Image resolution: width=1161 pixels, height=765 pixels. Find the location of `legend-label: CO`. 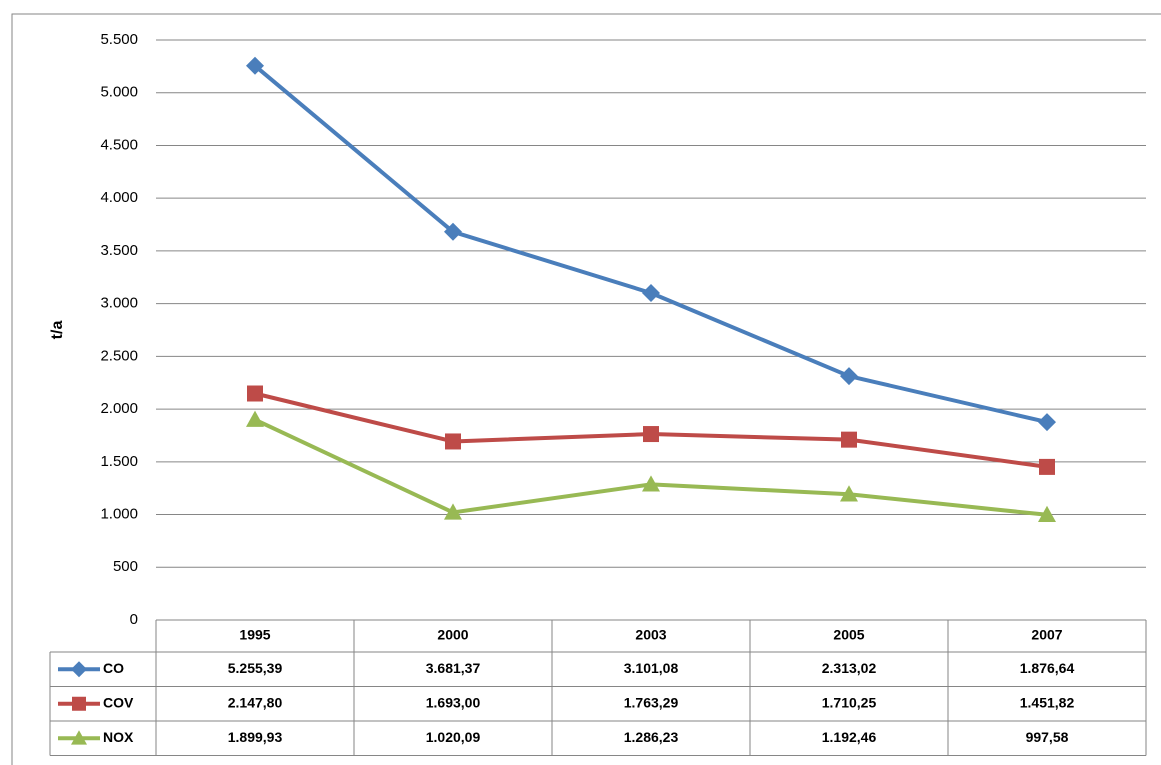

legend-label: CO is located at coordinates (113, 668).